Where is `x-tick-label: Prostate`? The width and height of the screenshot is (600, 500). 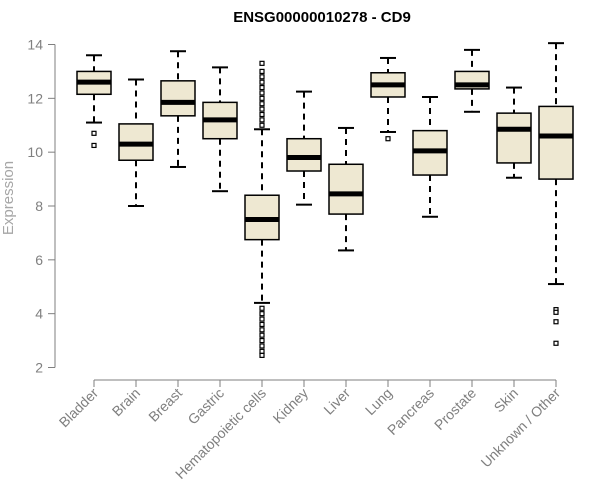 x-tick-label: Prostate is located at coordinates (455, 409).